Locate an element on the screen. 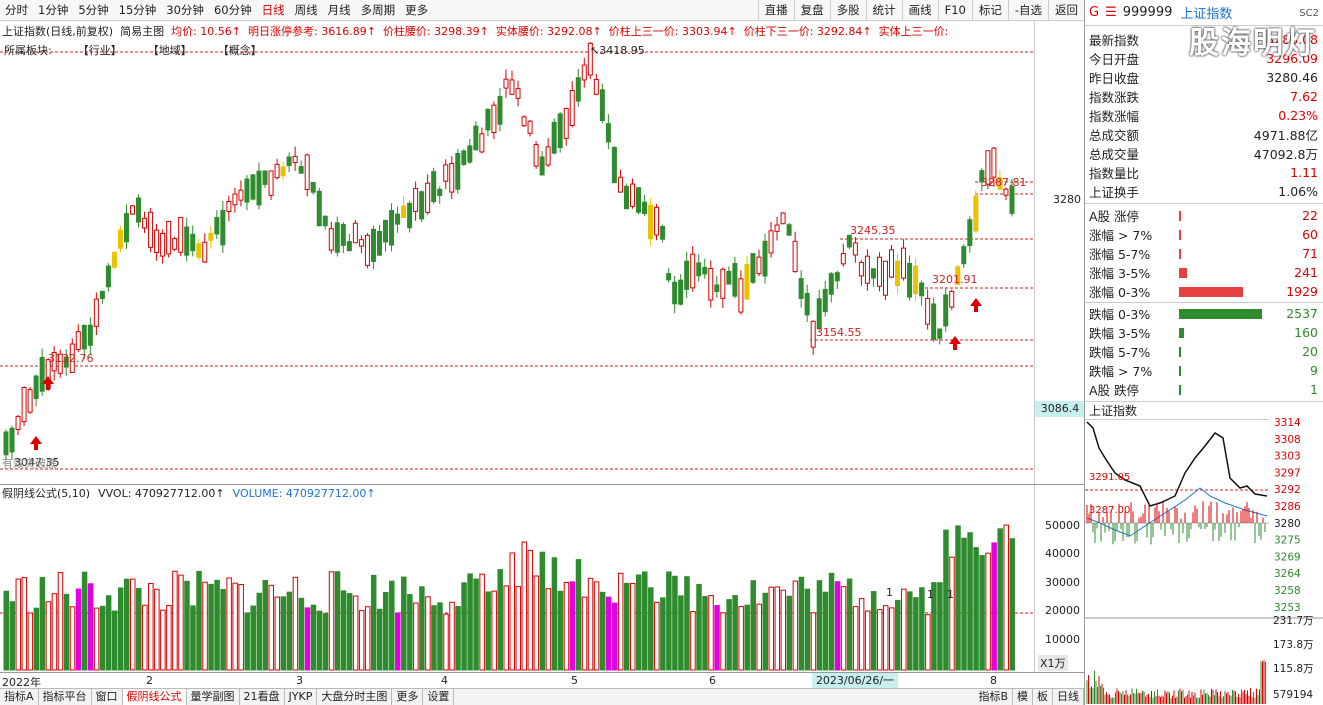 The image size is (1323, 705). stat-row: 指数量比 1.11 is located at coordinates (1204, 172).